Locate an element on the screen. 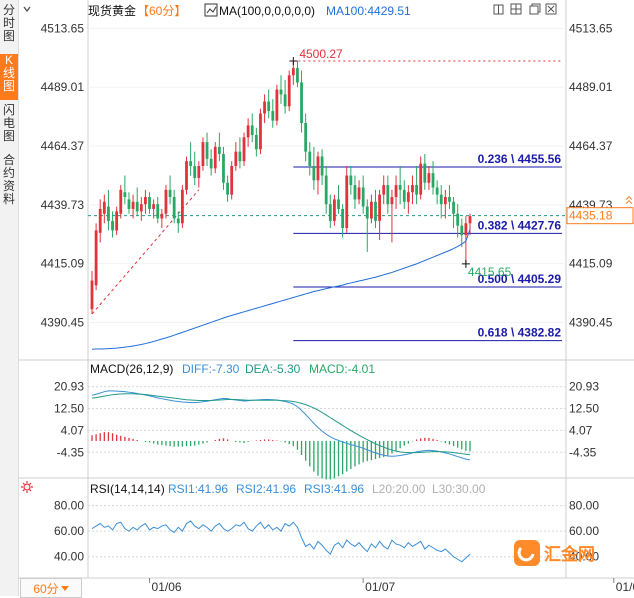 Image resolution: width=634 pixels, height=598 pixels. period-selector: 60分 is located at coordinates (51, 588).